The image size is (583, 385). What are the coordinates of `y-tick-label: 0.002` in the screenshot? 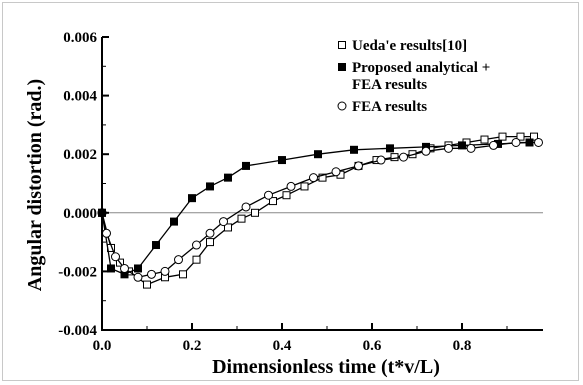 It's located at (80, 155).